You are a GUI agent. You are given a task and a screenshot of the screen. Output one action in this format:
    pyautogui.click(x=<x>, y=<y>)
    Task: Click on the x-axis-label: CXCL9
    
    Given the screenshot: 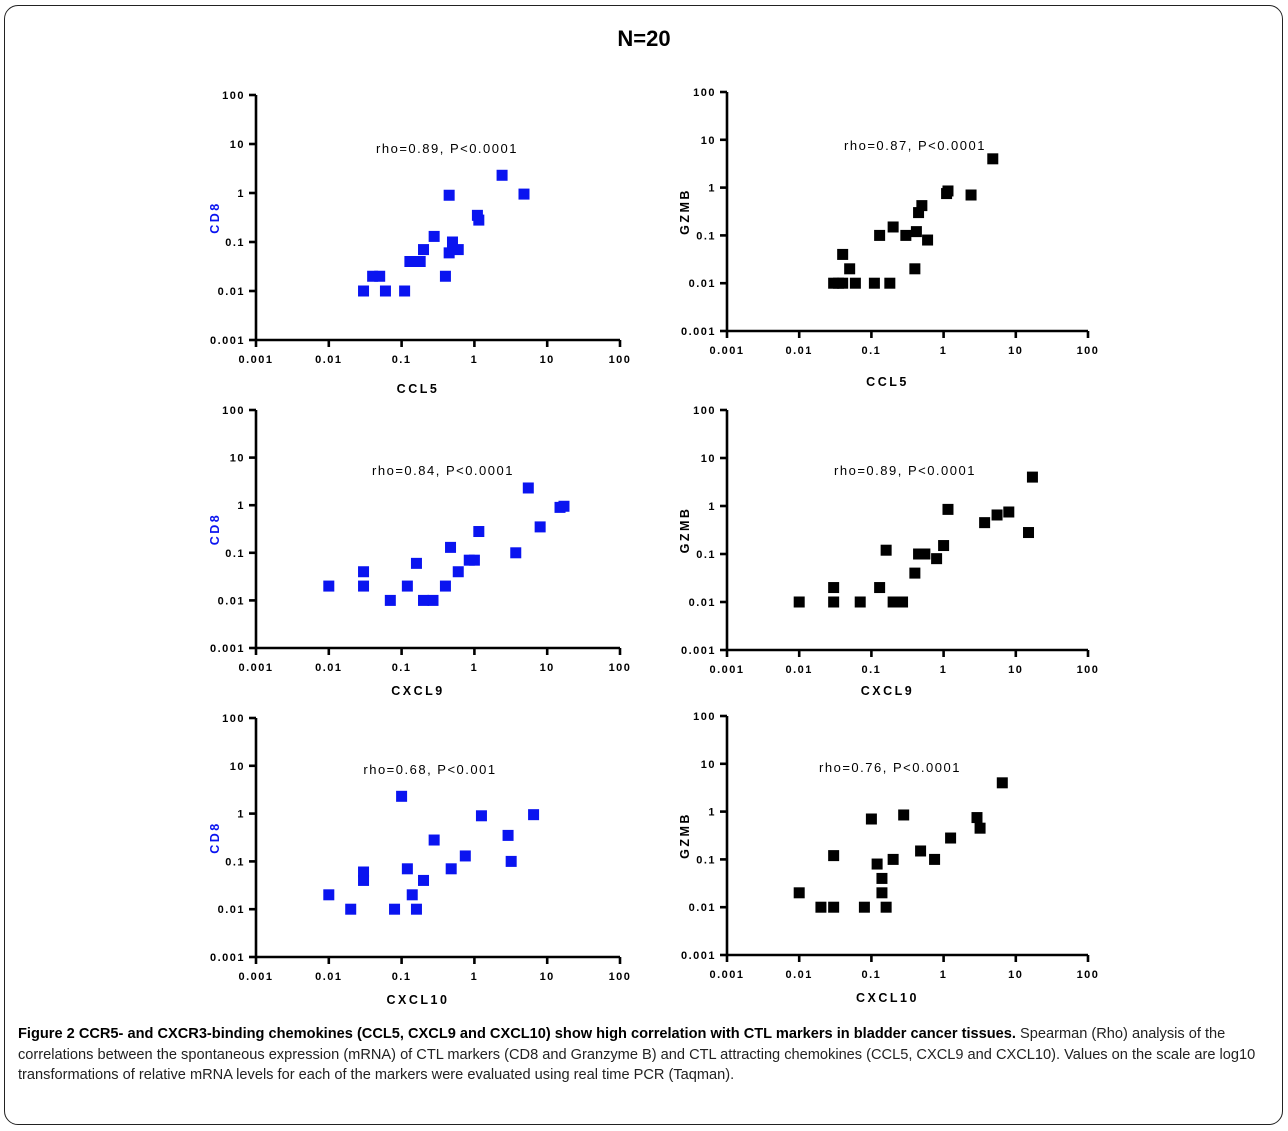 What is the action you would take?
    pyautogui.click(x=417, y=691)
    